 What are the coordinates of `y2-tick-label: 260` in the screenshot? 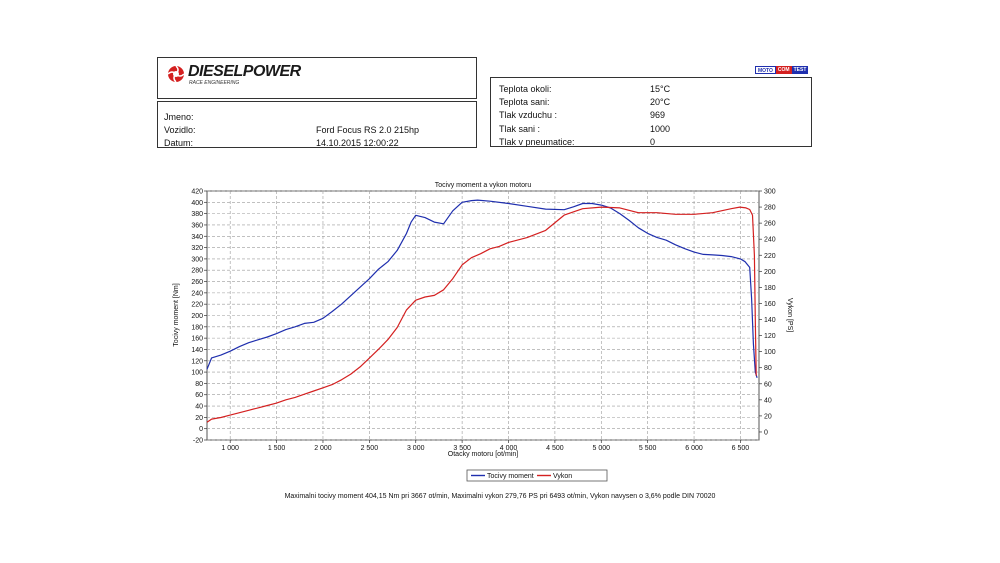 It's located at (770, 224).